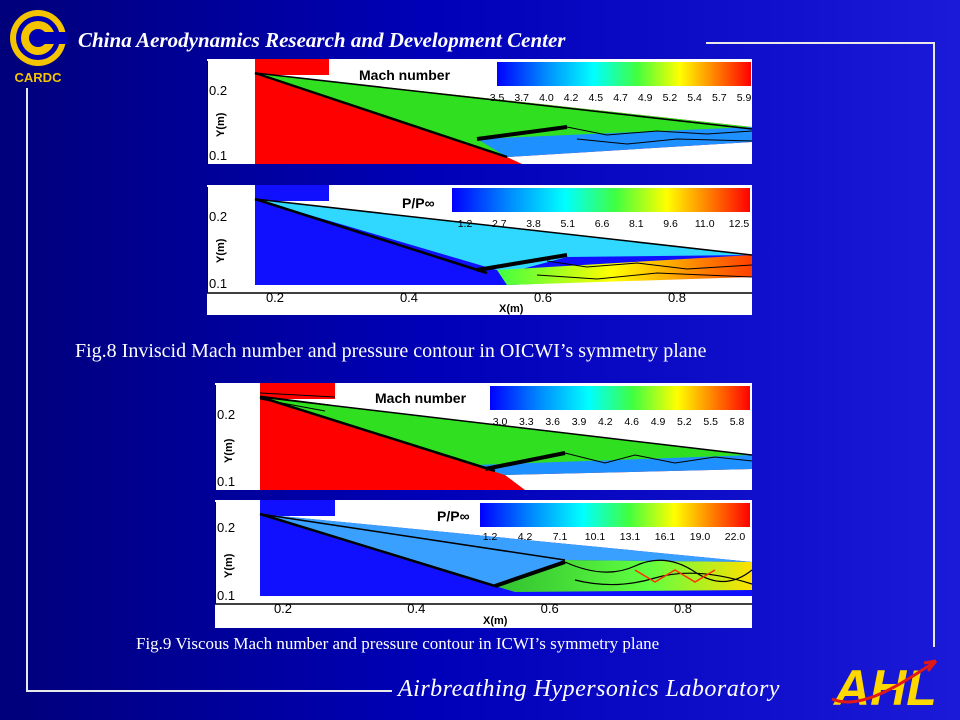  What do you see at coordinates (511, 309) in the screenshot?
I see `fig8-xlabel: X(m)` at bounding box center [511, 309].